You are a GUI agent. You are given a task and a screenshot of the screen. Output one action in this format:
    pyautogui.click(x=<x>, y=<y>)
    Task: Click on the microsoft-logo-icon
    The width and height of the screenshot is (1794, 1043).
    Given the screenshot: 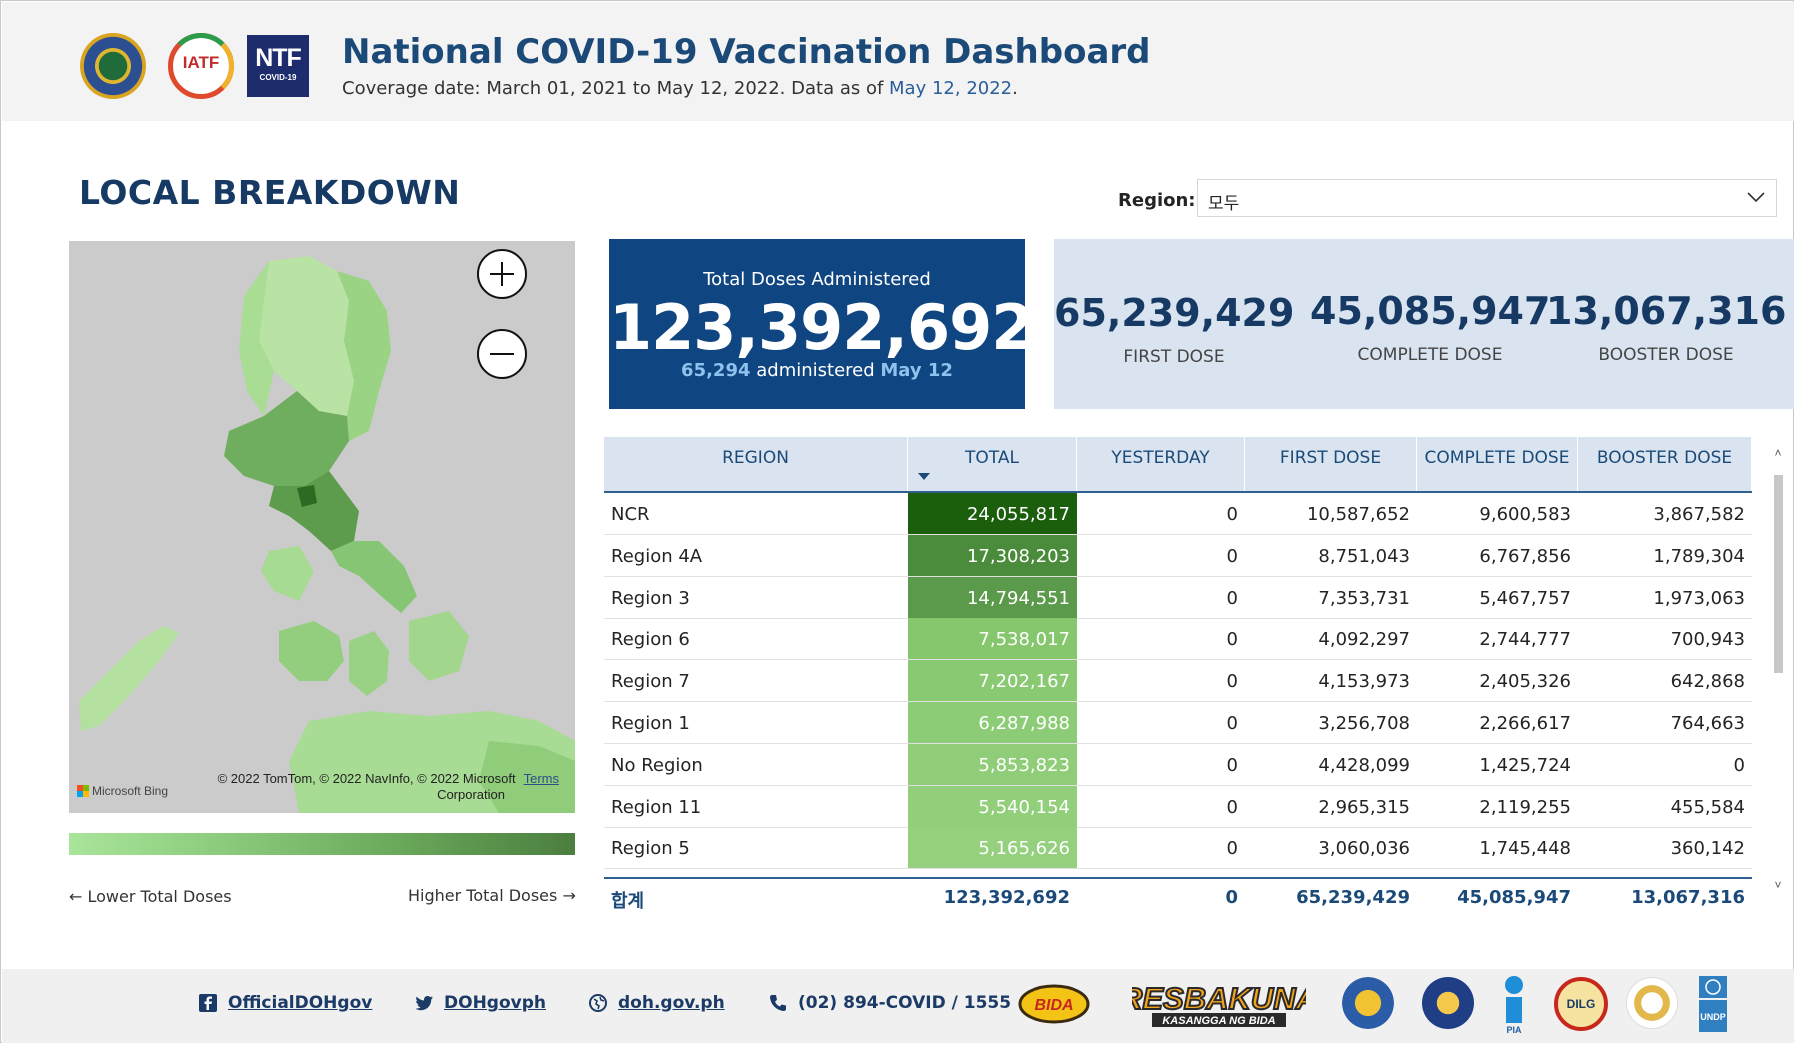 What is the action you would take?
    pyautogui.click(x=83, y=791)
    